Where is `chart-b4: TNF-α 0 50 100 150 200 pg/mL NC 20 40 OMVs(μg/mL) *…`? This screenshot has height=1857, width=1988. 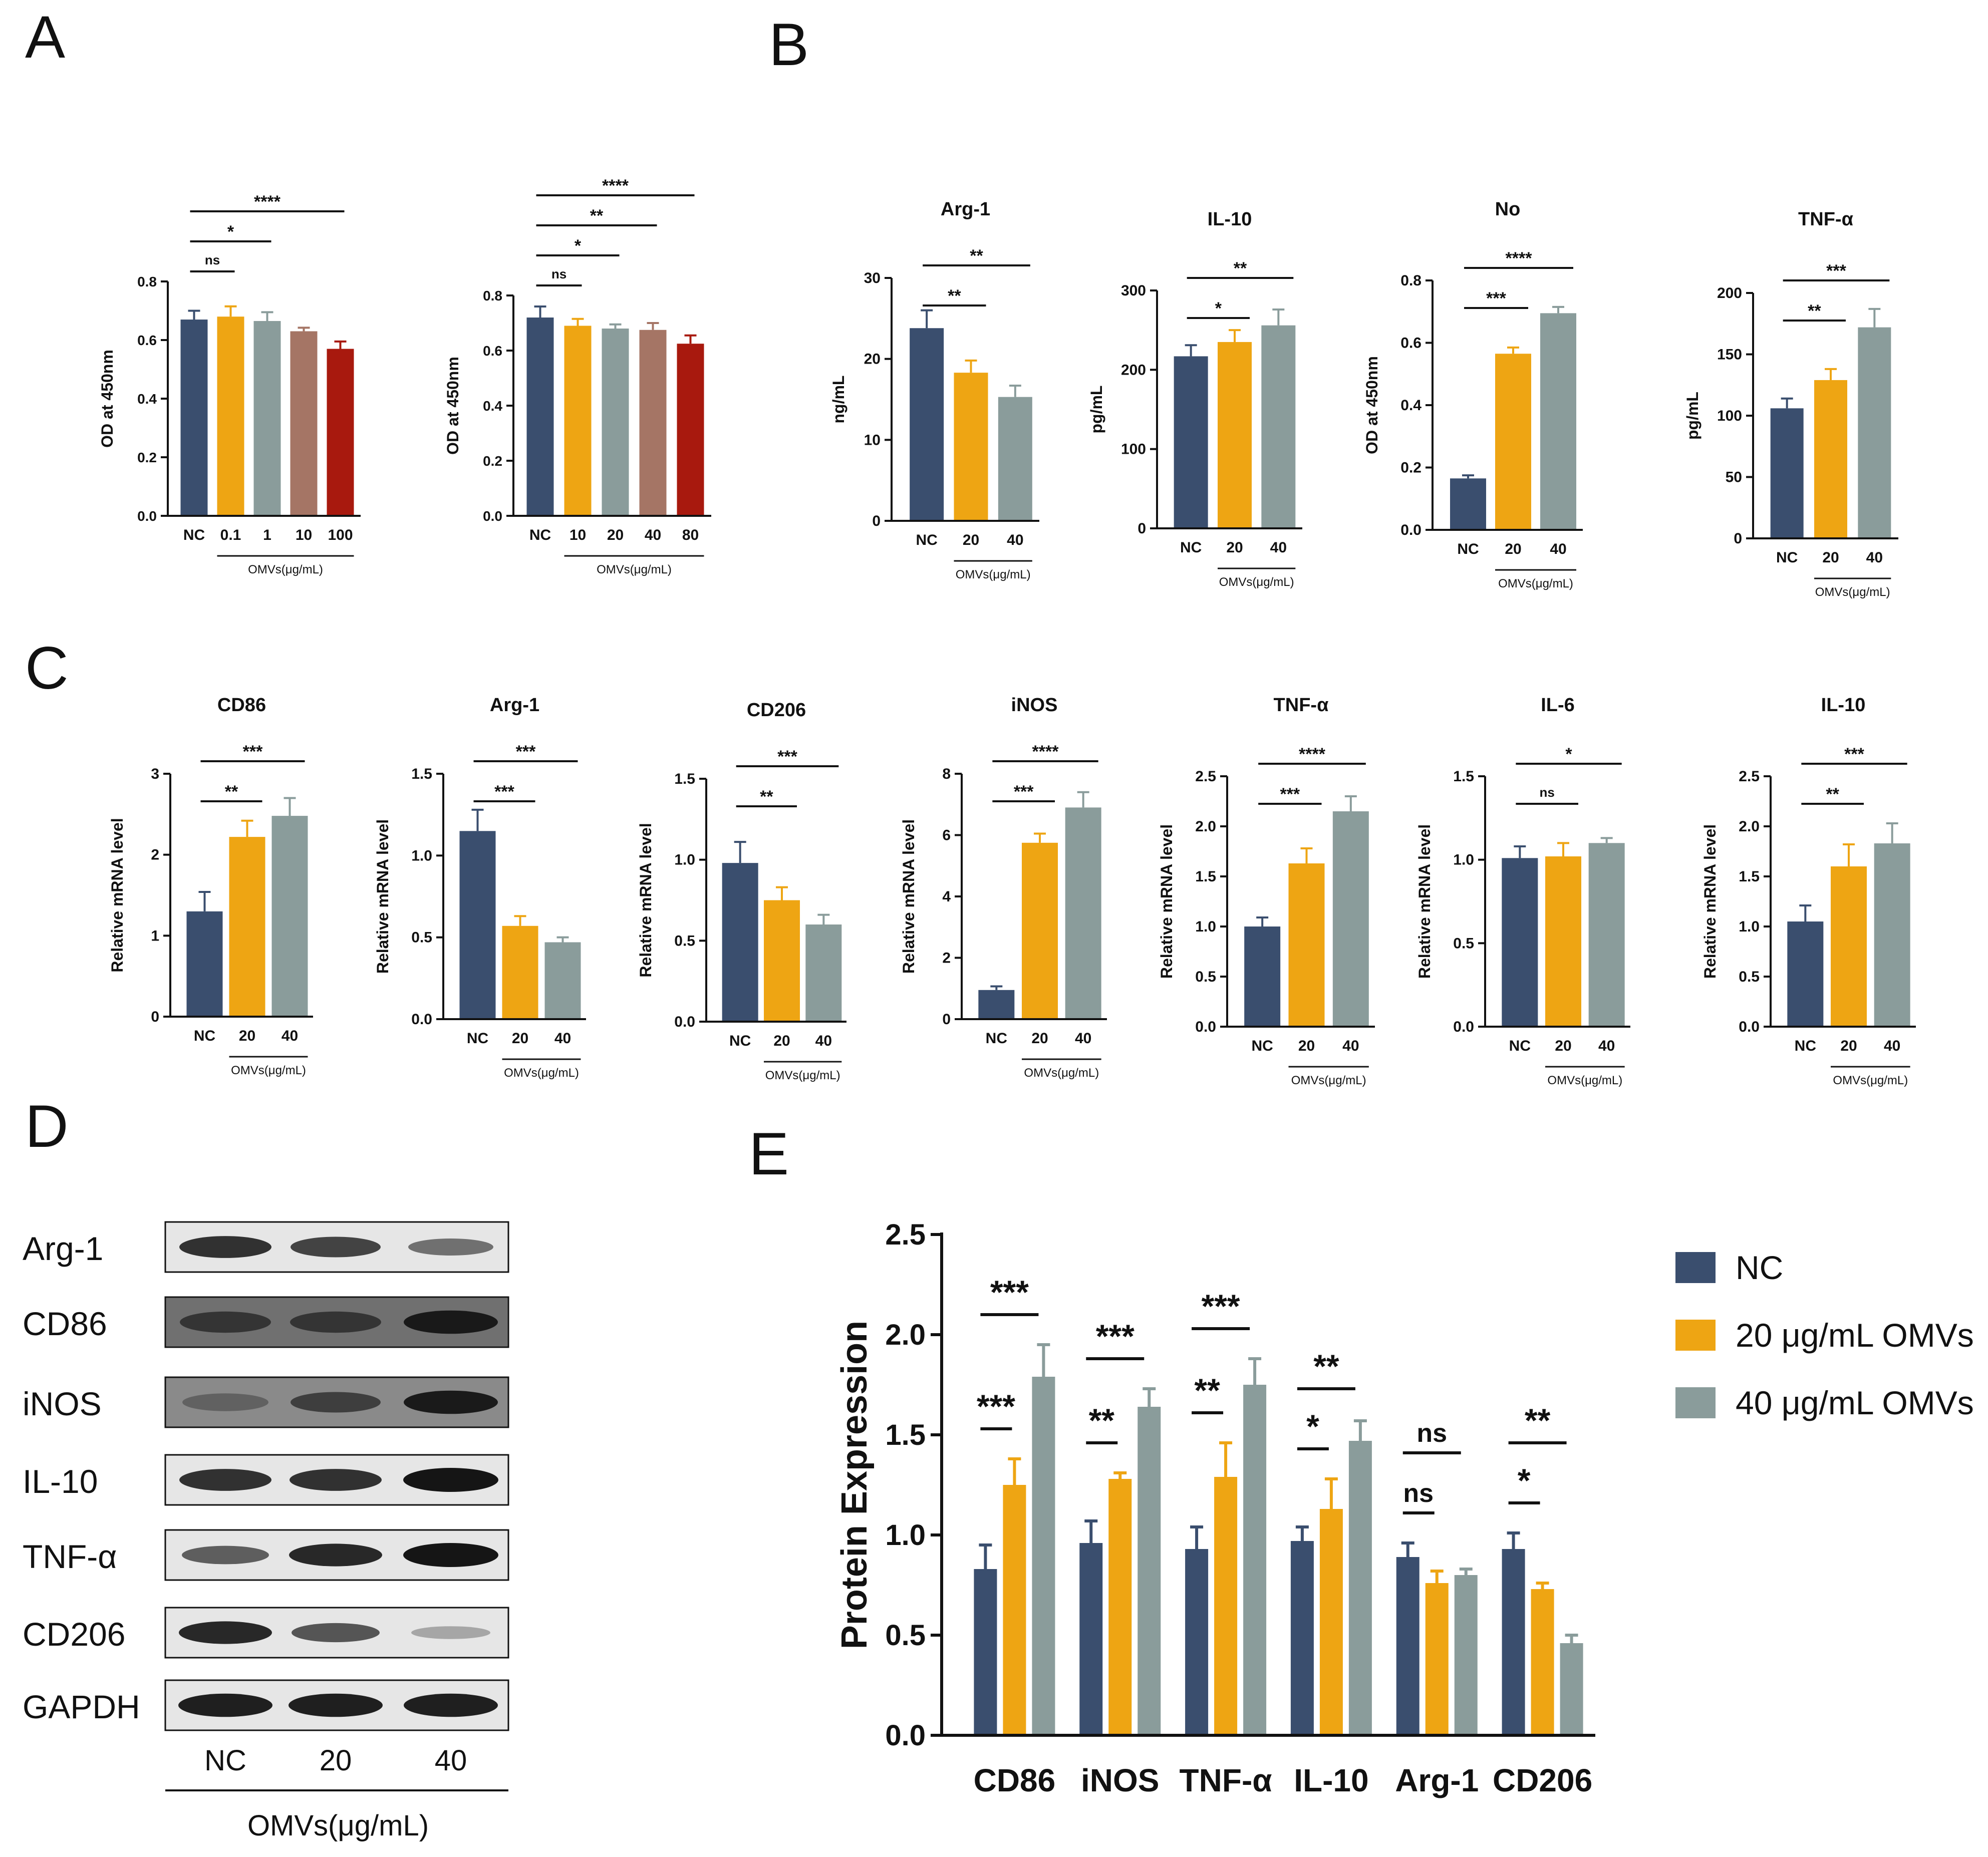
chart-b4: TNF-α 0 50 100 150 200 pg/mL NC 20 40 OMVs(μg/mL) *… is located at coordinates (1790, 404).